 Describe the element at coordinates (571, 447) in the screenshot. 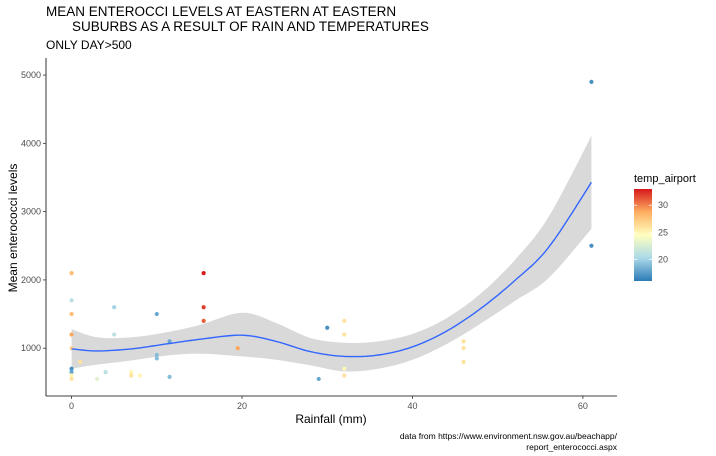

I see `caption-line-2: report_enterococci.aspx` at that location.